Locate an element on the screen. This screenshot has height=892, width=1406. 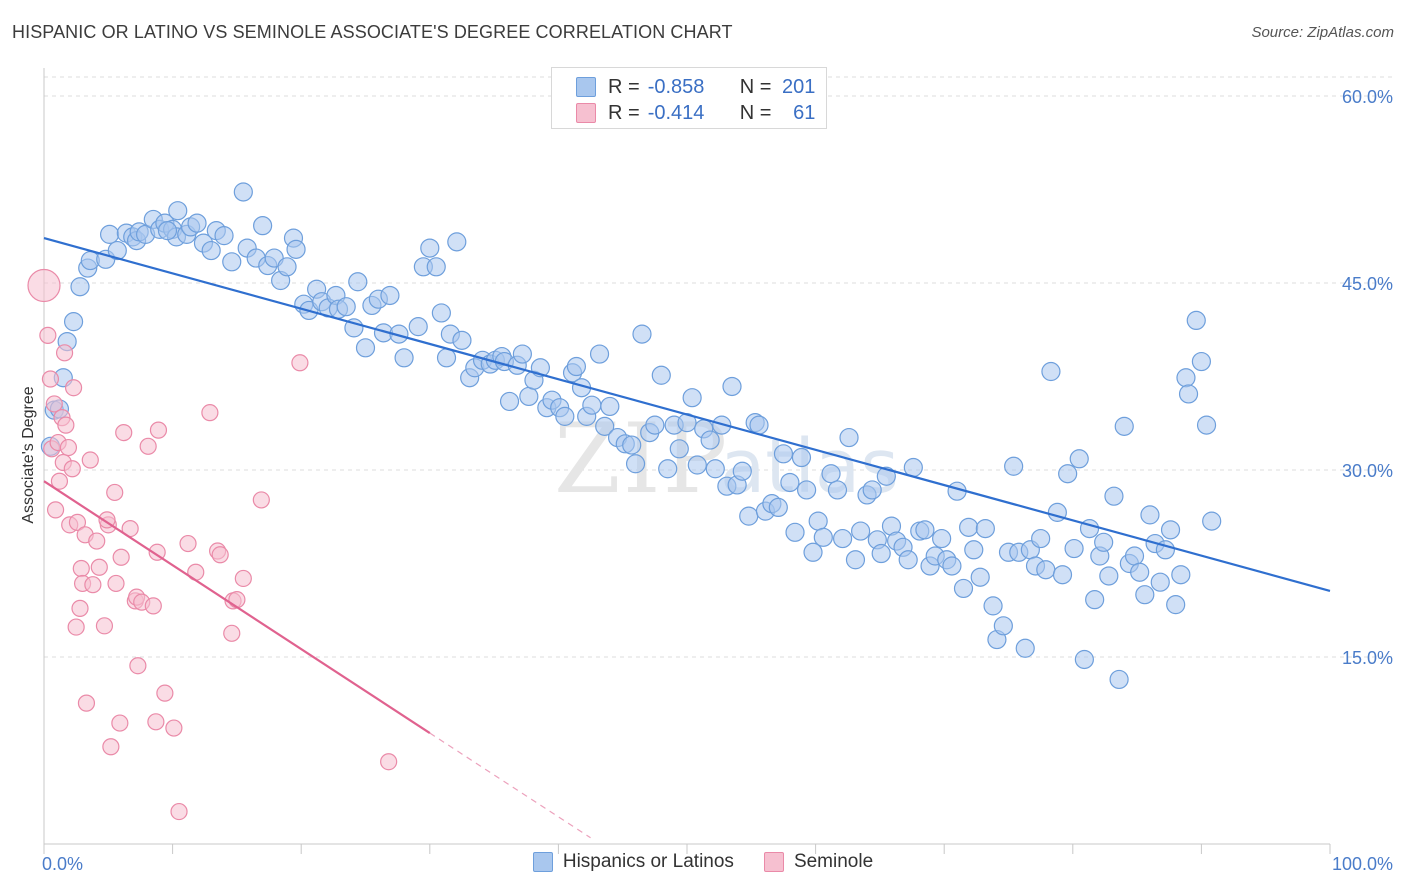
legend-swatch-blue is located at coordinates (542, 862).